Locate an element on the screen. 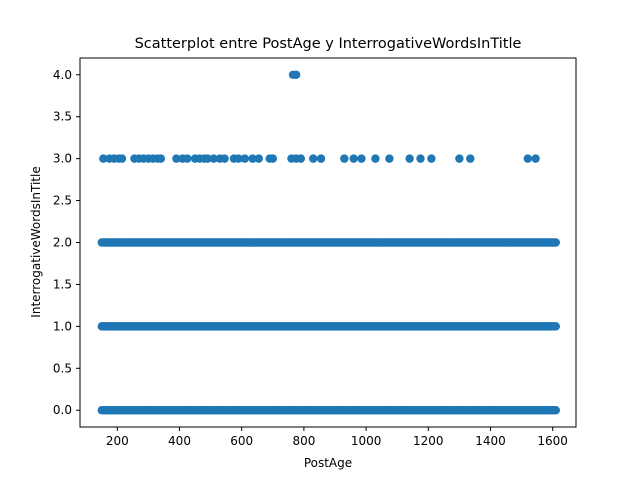 The image size is (640, 480). y-tick-label: 3.5 is located at coordinates (62, 117).